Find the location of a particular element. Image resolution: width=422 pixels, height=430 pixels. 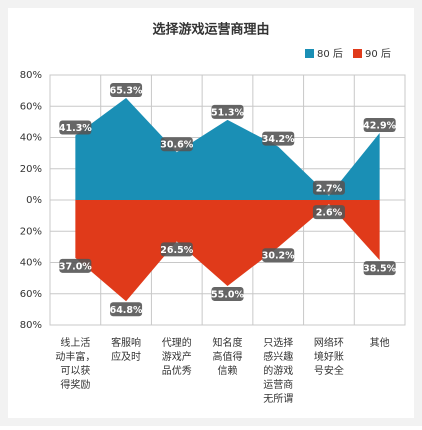

data-label-text: 42.9% is located at coordinates (379, 125).